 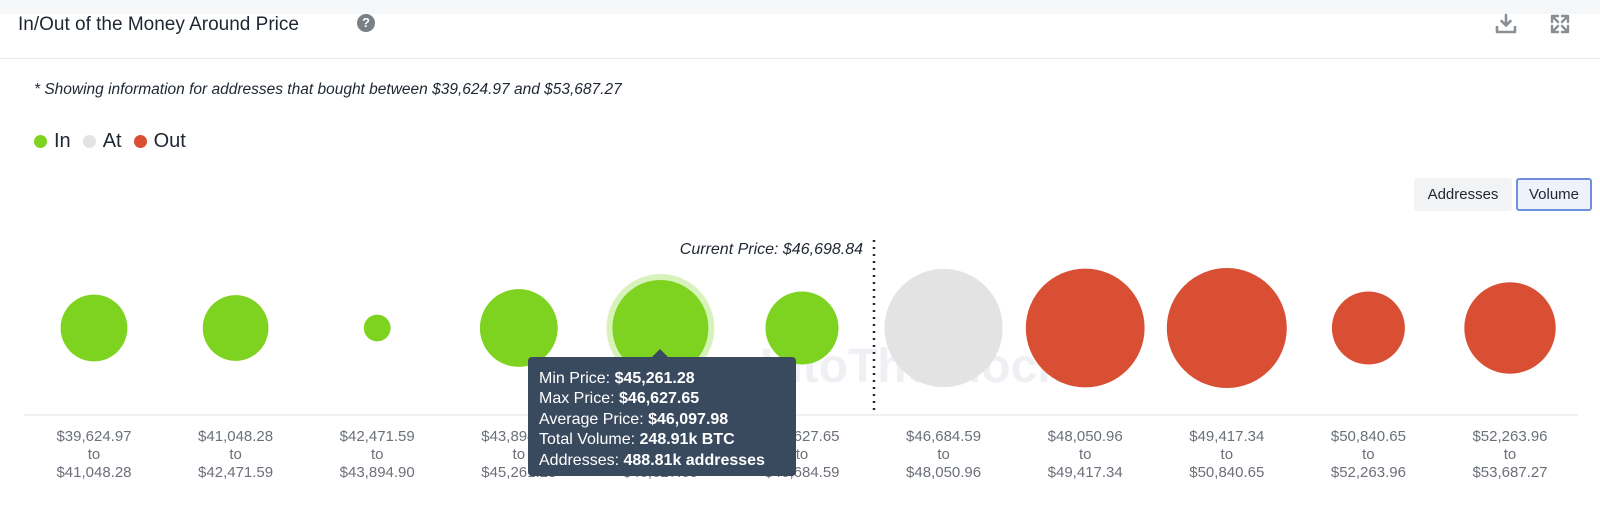 What do you see at coordinates (587, 440) in the screenshot?
I see `tooltip-volume-label: Total Volume:` at bounding box center [587, 440].